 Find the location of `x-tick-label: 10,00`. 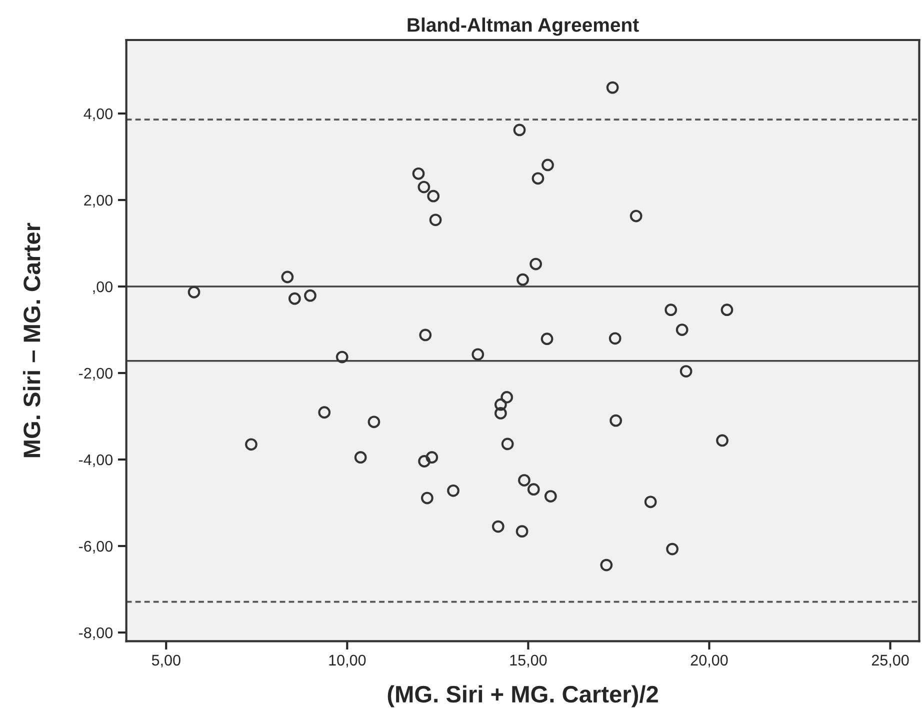

x-tick-label: 10,00 is located at coordinates (347, 661).